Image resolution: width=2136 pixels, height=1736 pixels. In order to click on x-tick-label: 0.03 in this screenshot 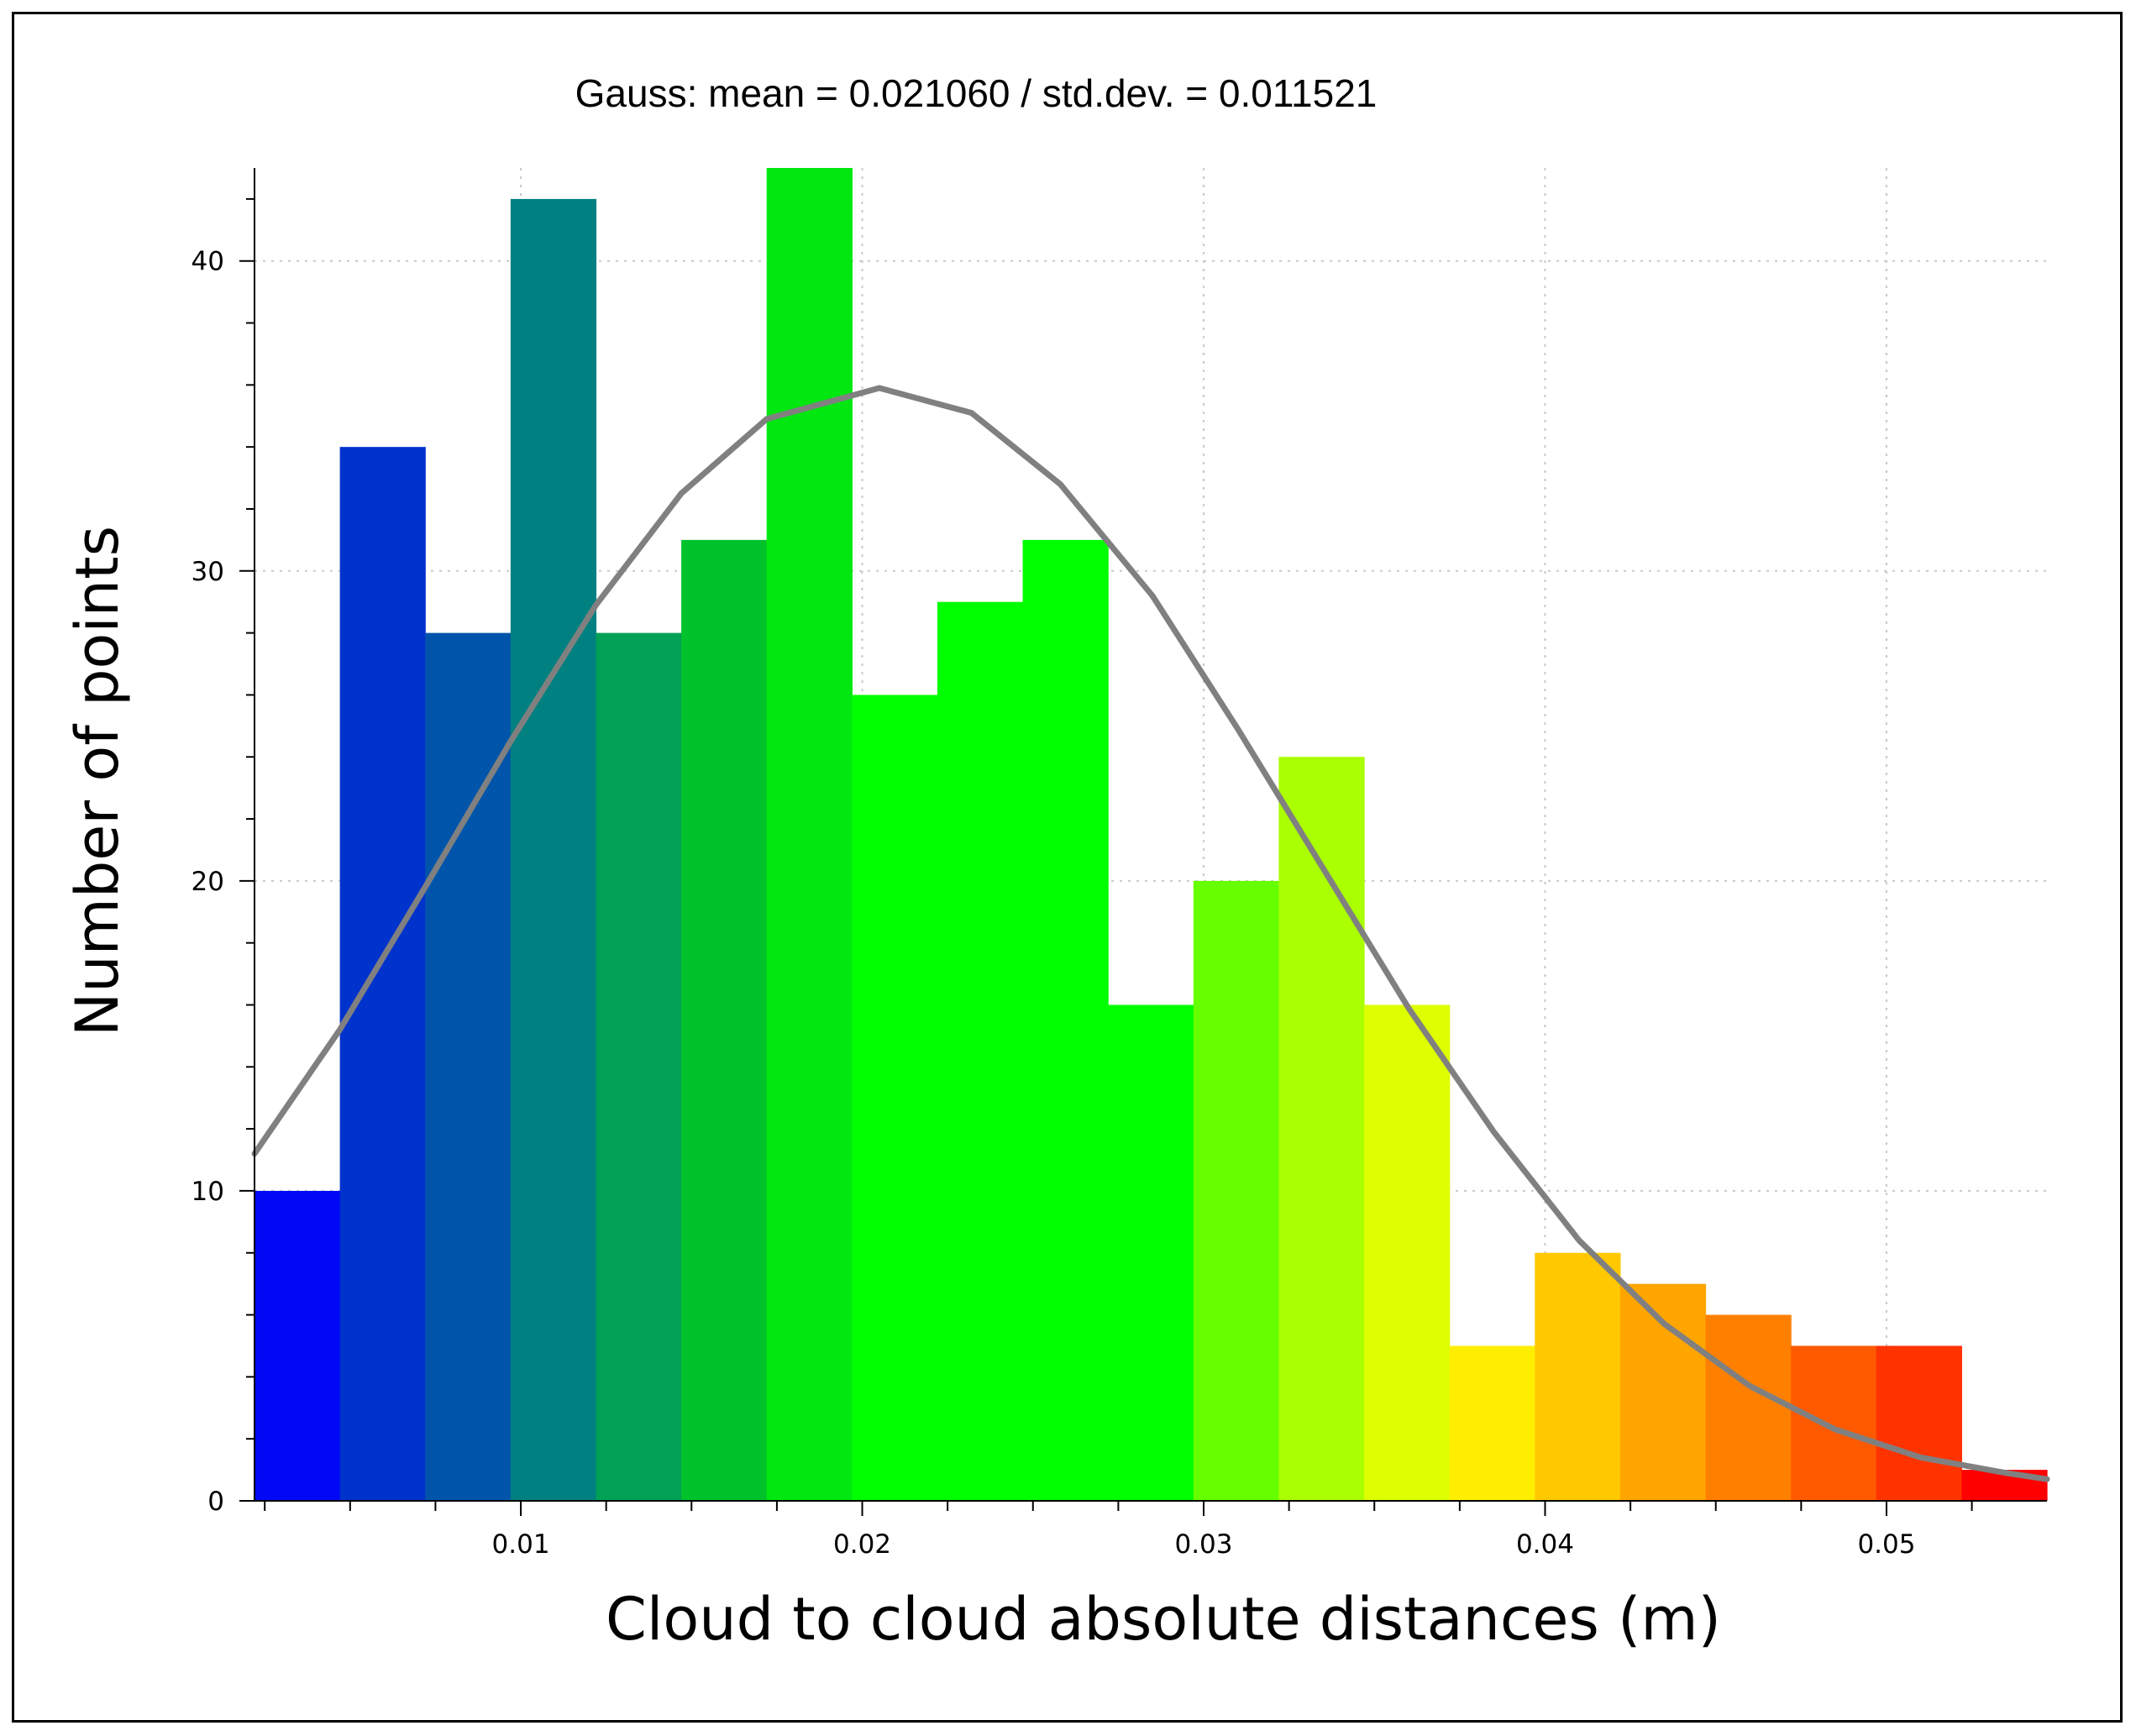, I will do `click(1203, 1544)`.